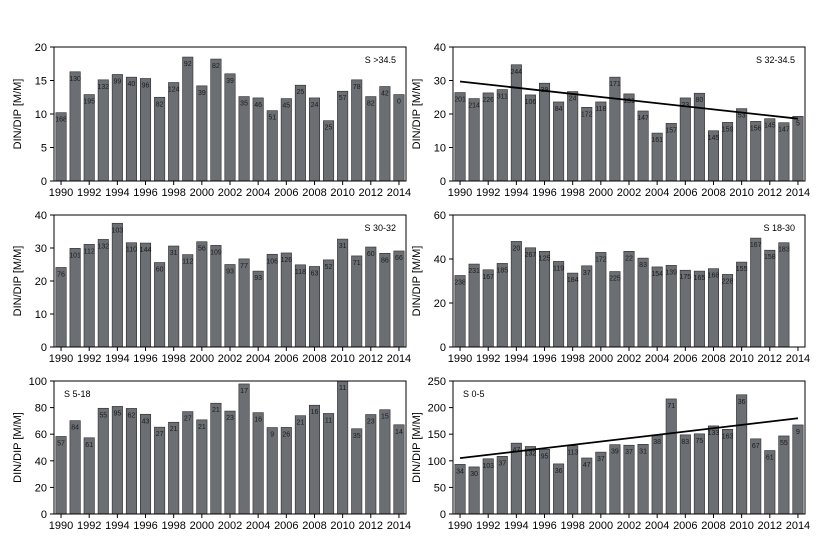 Image resolution: width=820 pixels, height=549 pixels. What do you see at coordinates (516, 248) in the screenshot?
I see `bar-label: 20` at bounding box center [516, 248].